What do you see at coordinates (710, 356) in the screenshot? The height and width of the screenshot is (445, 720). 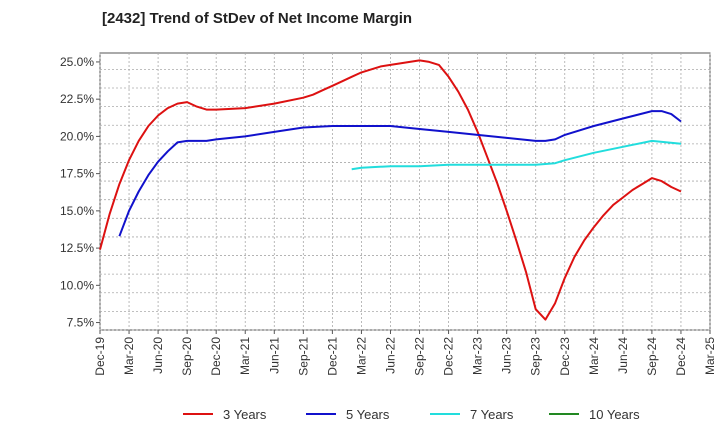 I see `x-tick-label: Mar-25` at bounding box center [710, 356].